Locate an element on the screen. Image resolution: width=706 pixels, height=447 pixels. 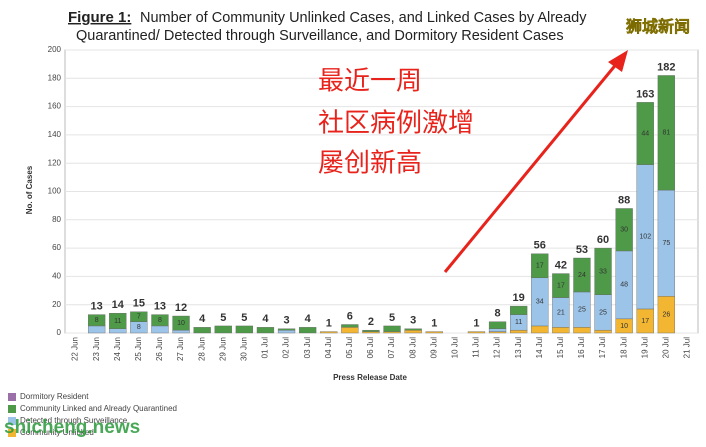
x-tick-label: 09 Jul is located at coordinates (433, 348).